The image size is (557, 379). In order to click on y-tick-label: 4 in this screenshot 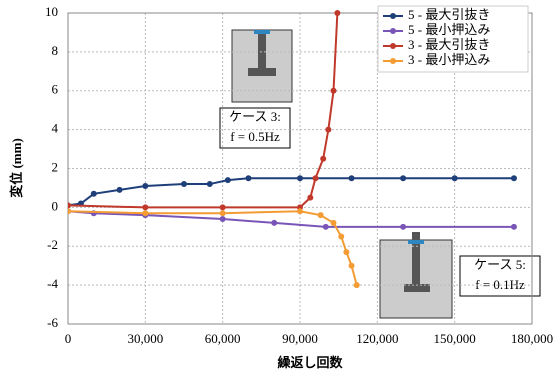, I will do `click(55, 128)`.